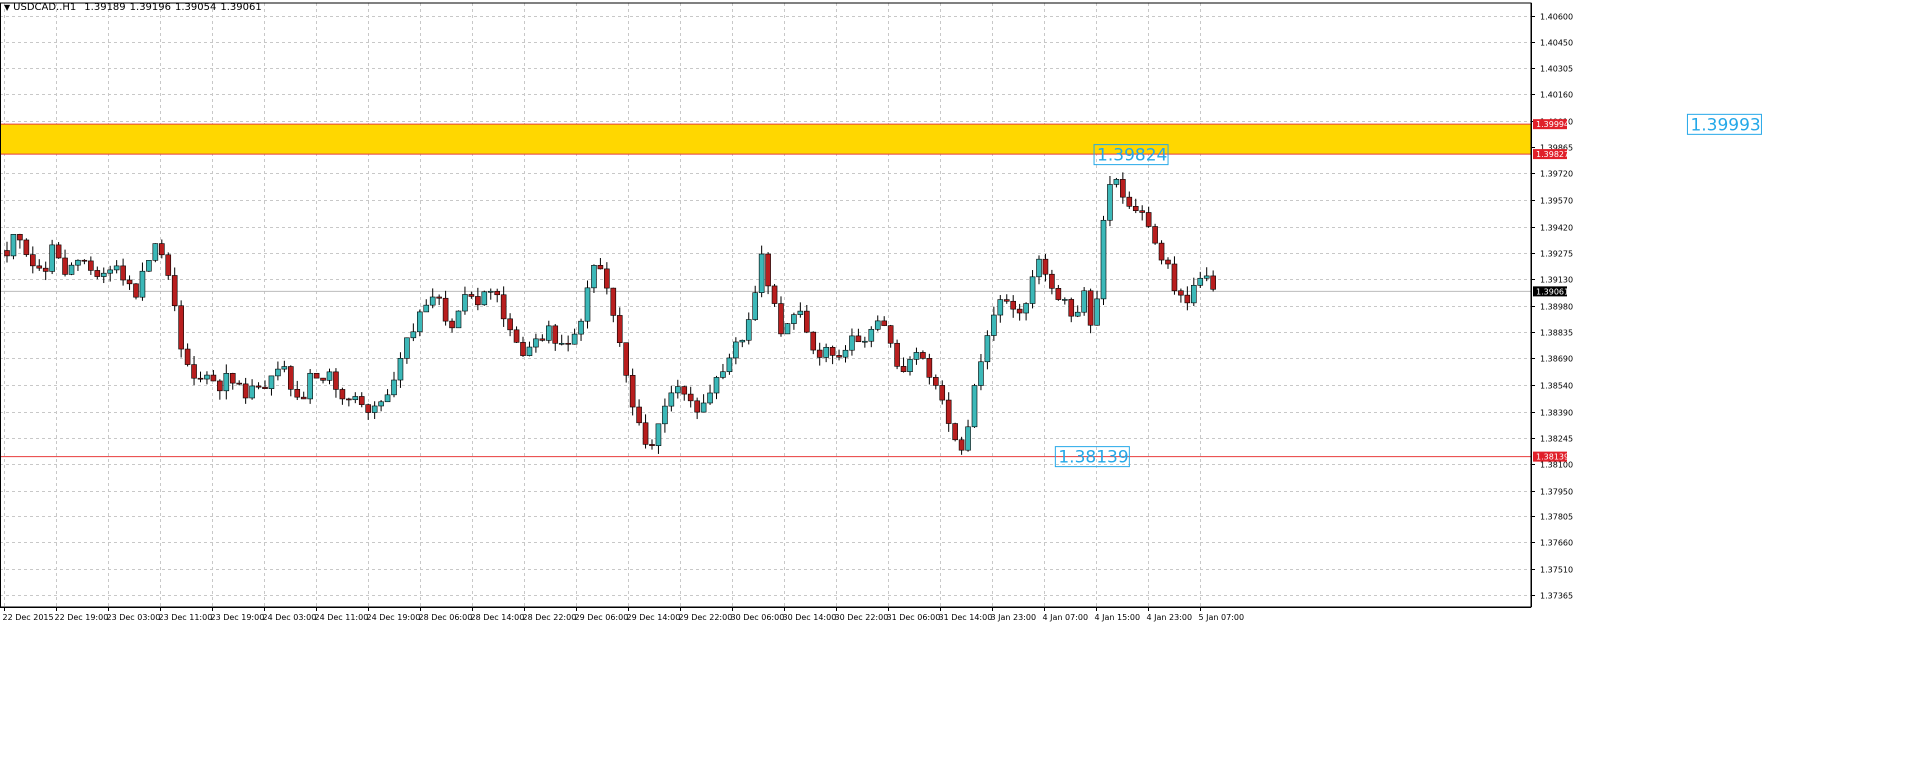  What do you see at coordinates (1556, 492) in the screenshot?
I see `price-axis-label: 1.37950` at bounding box center [1556, 492].